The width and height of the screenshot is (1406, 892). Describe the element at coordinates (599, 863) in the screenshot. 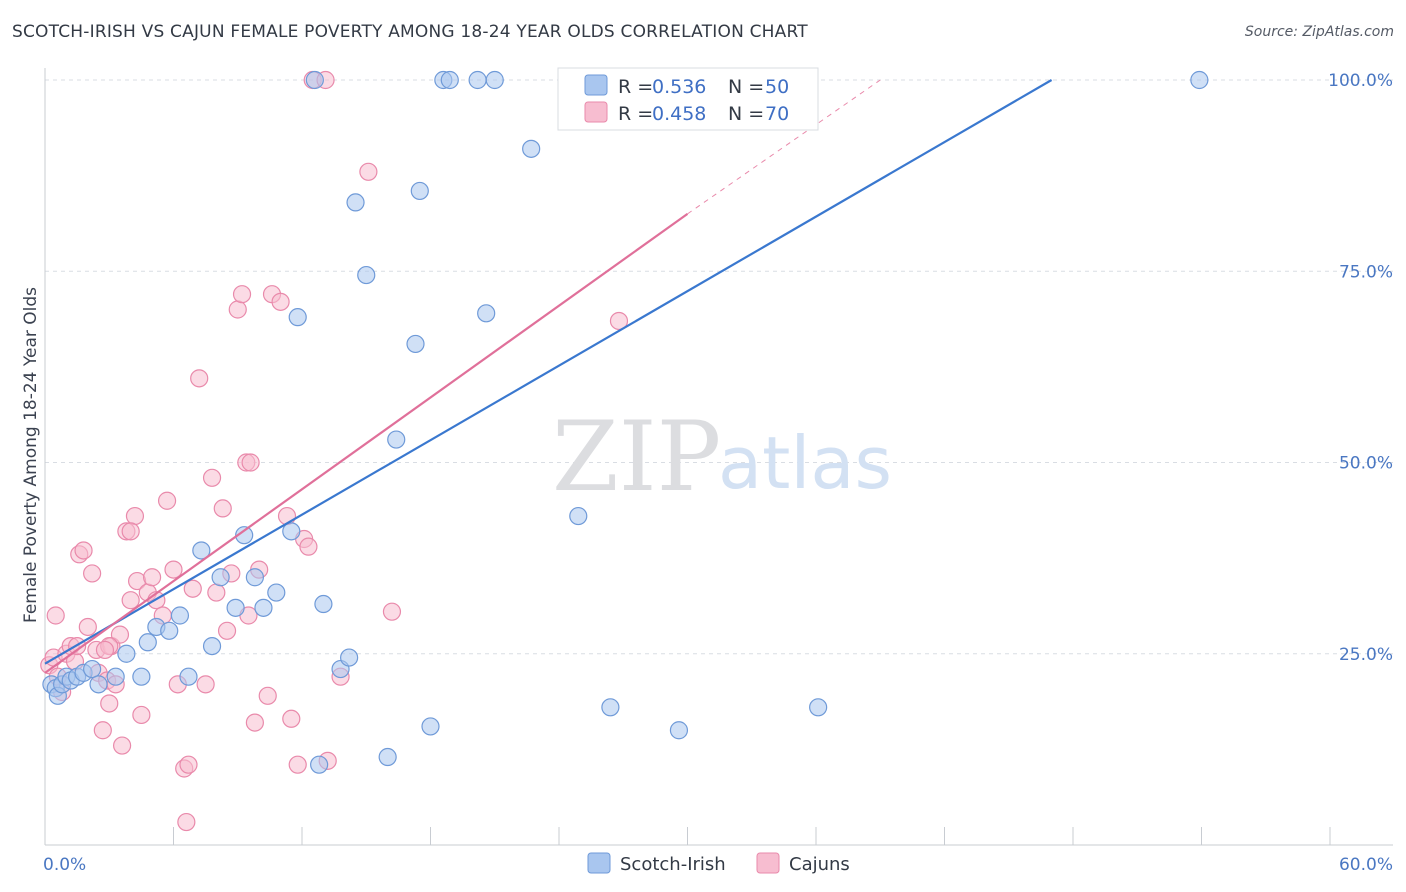

I see `bottom-legend-swatch-scotch-irish` at that location.